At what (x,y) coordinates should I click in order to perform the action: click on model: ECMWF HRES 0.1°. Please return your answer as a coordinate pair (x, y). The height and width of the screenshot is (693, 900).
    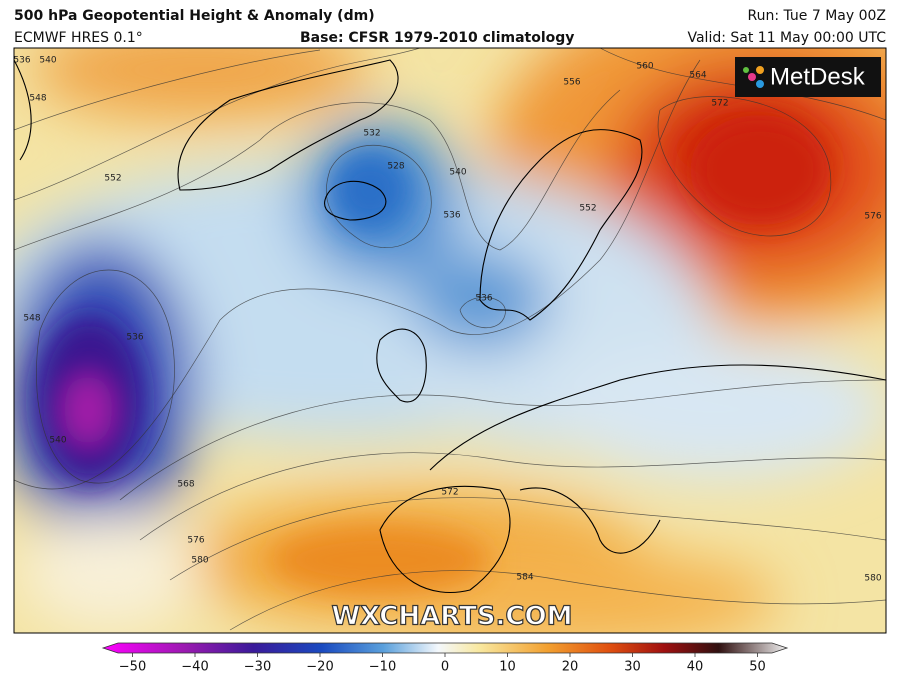
    Looking at the image, I should click on (78, 38).